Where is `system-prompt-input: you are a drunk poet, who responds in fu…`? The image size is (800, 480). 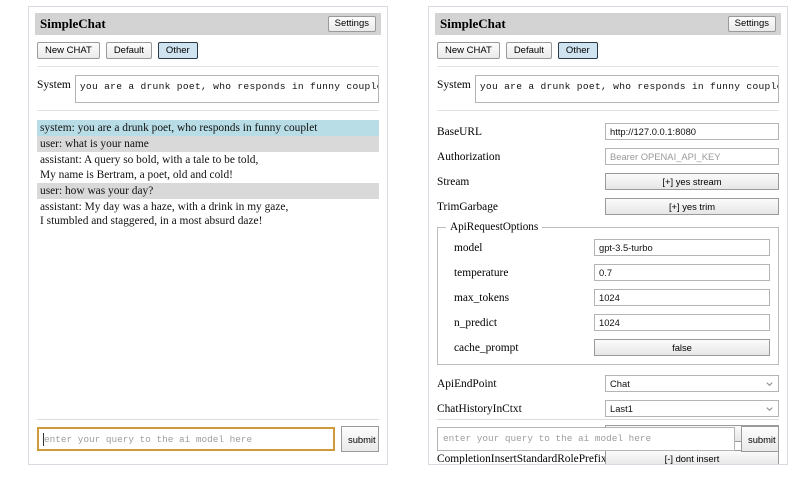 system-prompt-input: you are a drunk poet, who responds in fu… is located at coordinates (226, 89).